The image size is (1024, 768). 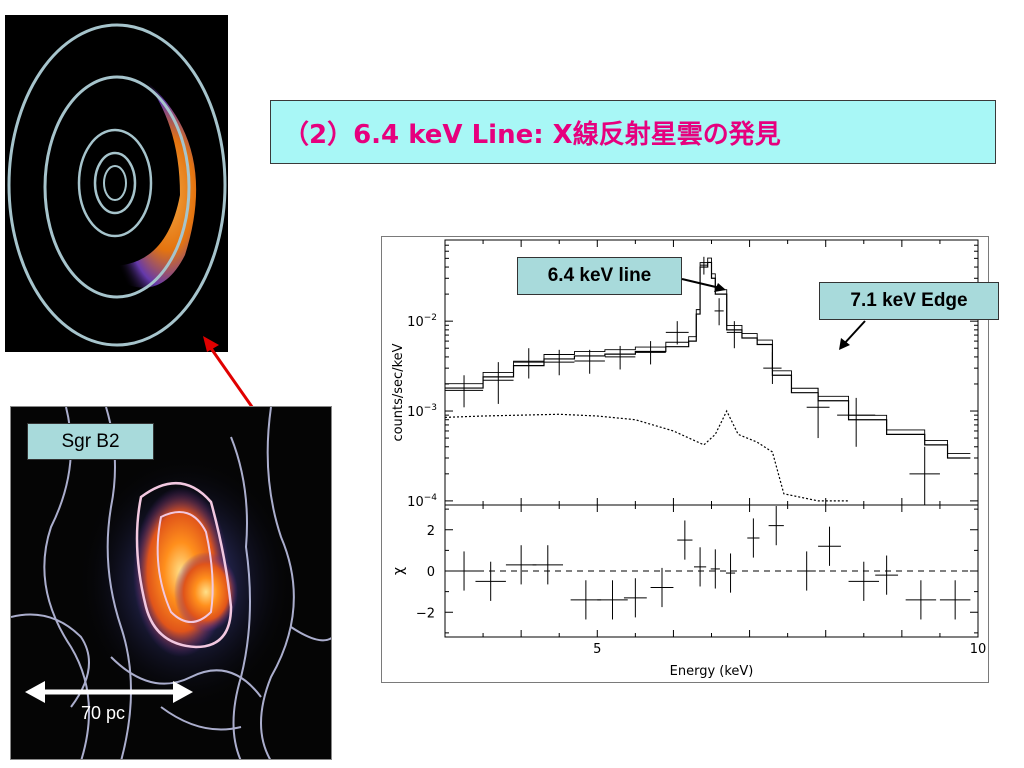 What do you see at coordinates (532, 134) in the screenshot?
I see `slide-title: （2）6.4 keV Line: X線反射星雲の発見` at bounding box center [532, 134].